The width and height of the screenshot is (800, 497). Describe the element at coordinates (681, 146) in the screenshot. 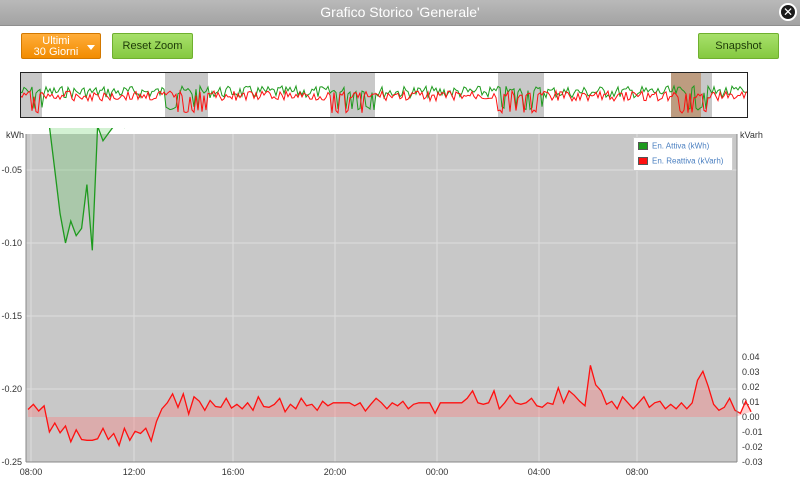

I see `legend-label-attiva: En. Attiva (kWh)` at that location.